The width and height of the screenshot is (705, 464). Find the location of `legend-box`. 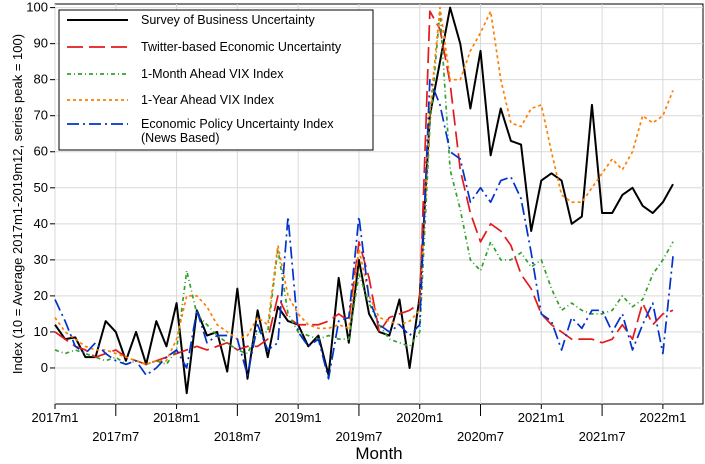

legend-box is located at coordinates (216, 80).